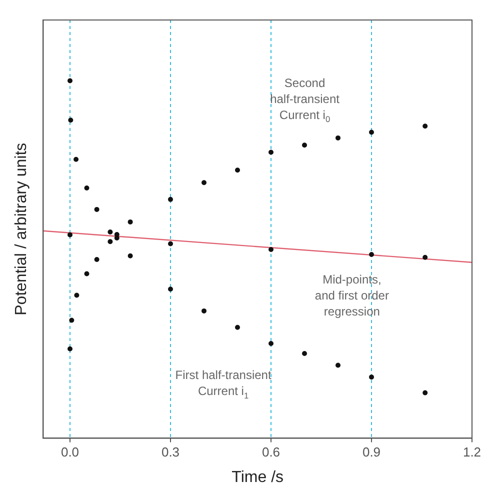 Image resolution: width=494 pixels, height=499 pixels. Describe the element at coordinates (70, 452) in the screenshot. I see `x-tick-label: 0.0` at that location.